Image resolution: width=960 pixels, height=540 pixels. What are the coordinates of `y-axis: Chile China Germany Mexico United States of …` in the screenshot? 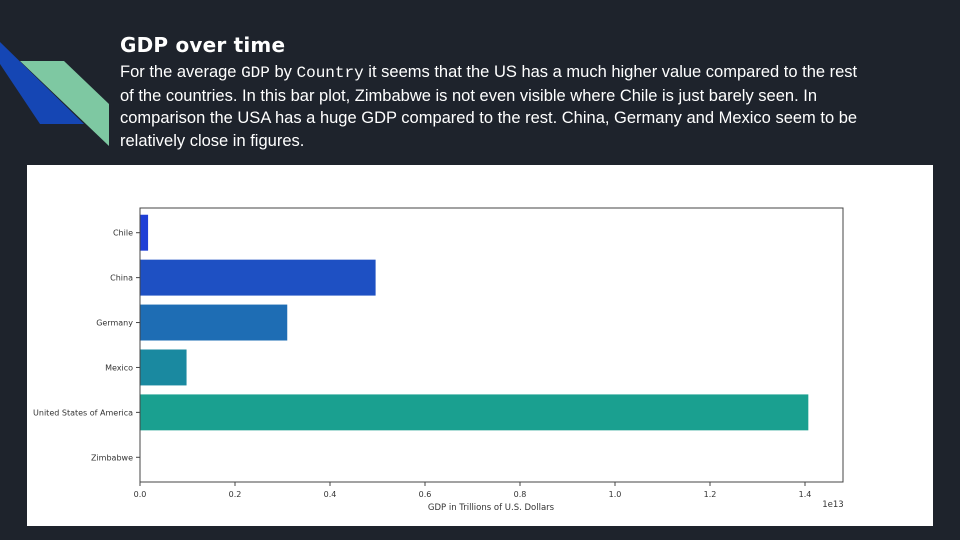 It's located at (86, 345).